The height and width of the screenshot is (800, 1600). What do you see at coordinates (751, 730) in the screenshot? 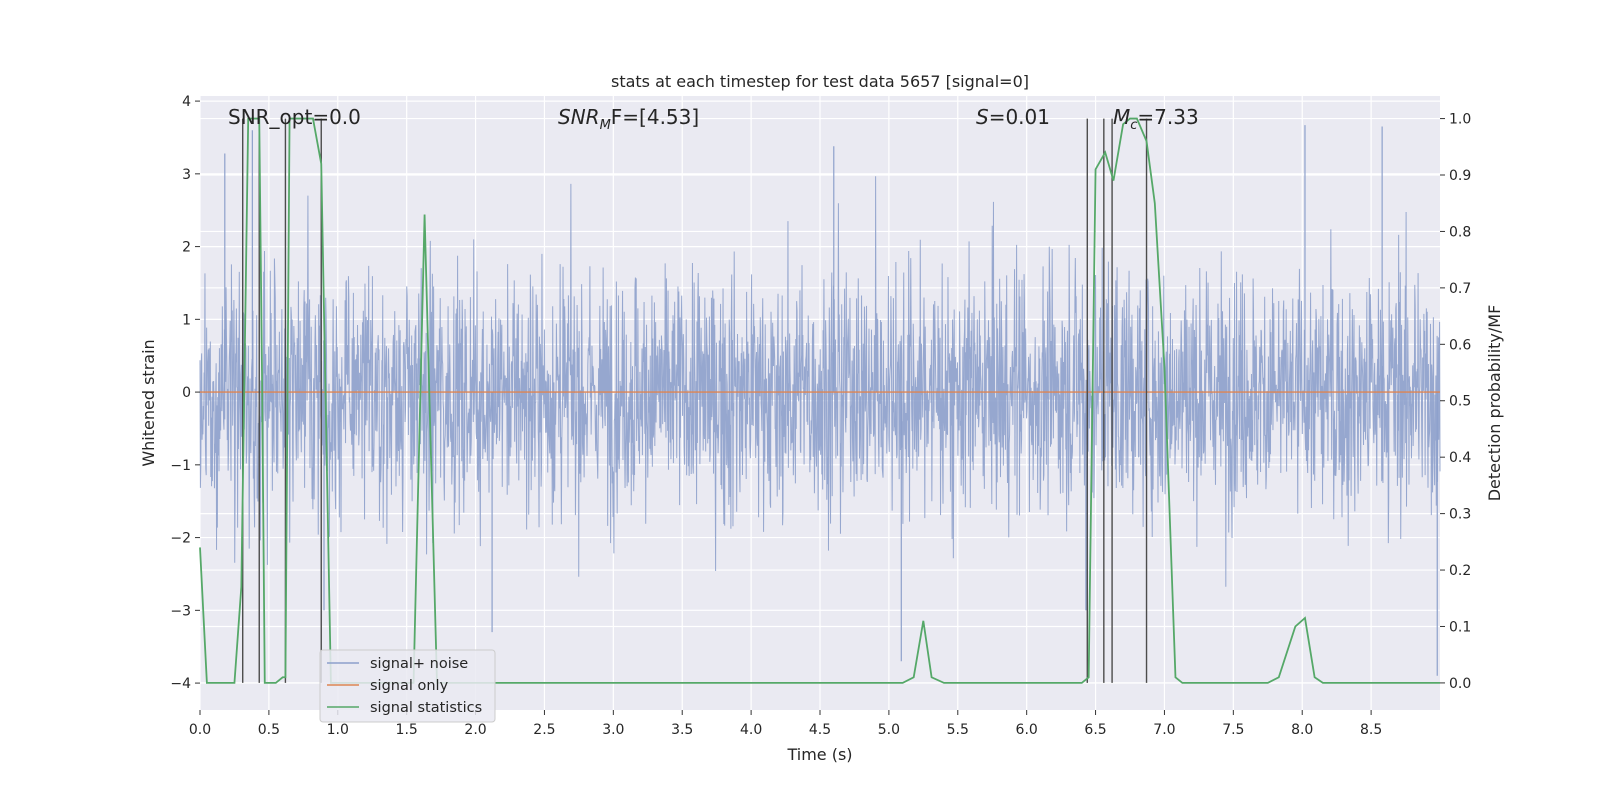
I see `x-tick-label: 4.0` at bounding box center [751, 730].